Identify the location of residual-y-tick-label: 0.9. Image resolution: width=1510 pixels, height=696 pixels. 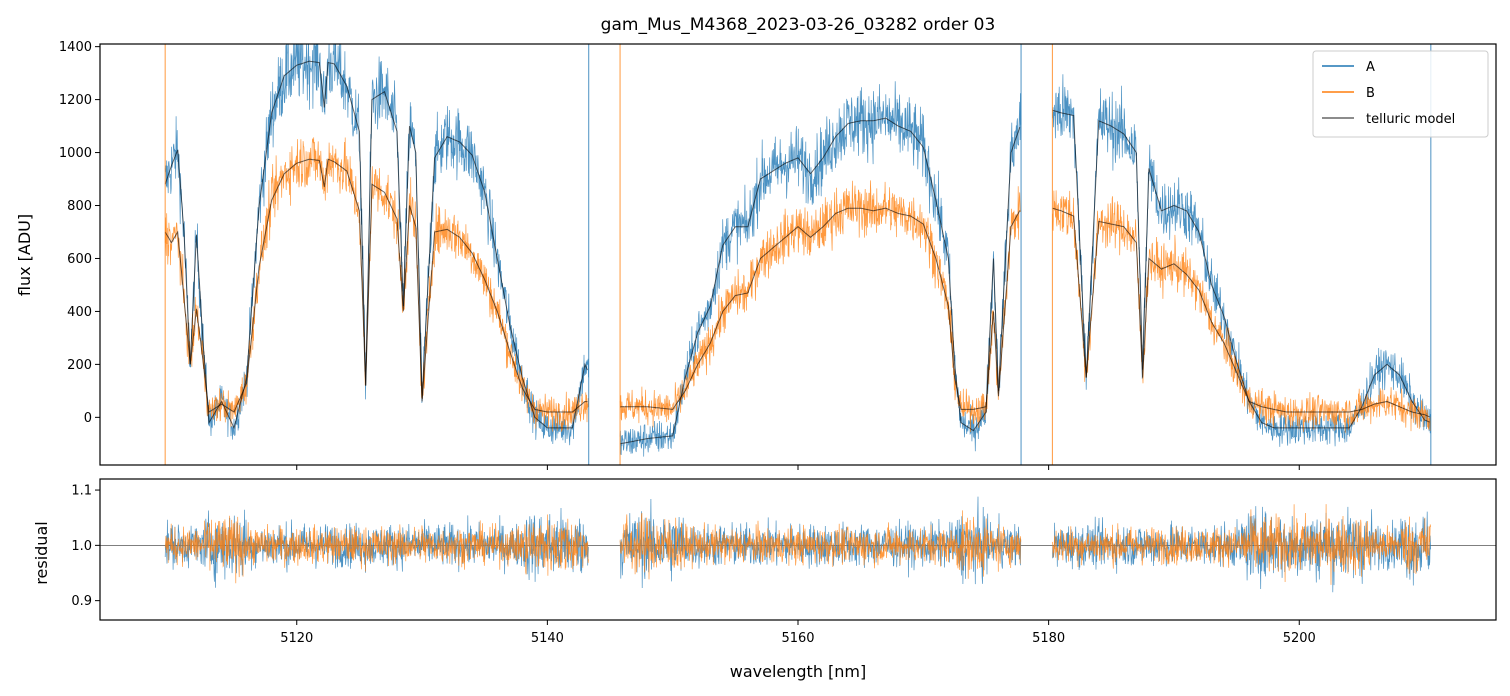
(81, 601).